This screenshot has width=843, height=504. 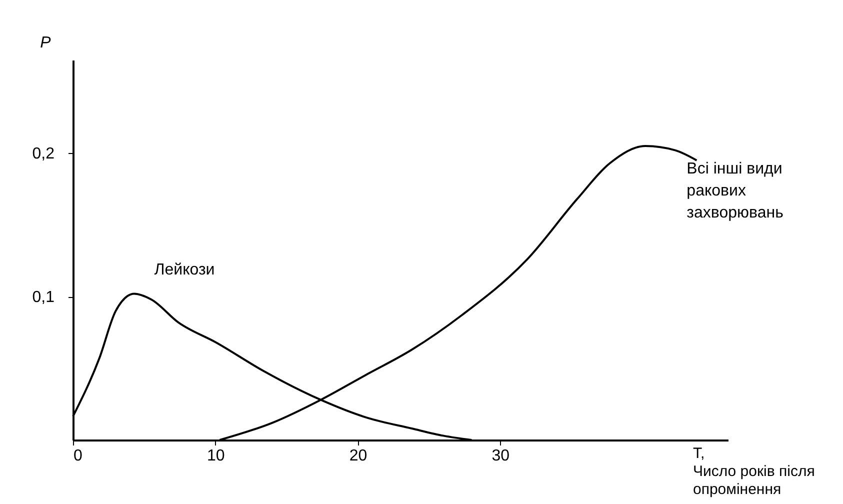 I want to click on y-axis-title: P, so click(x=46, y=43).